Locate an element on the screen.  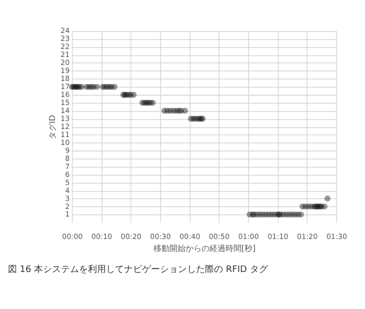
y-tick-label: 6 is located at coordinates (67, 174).